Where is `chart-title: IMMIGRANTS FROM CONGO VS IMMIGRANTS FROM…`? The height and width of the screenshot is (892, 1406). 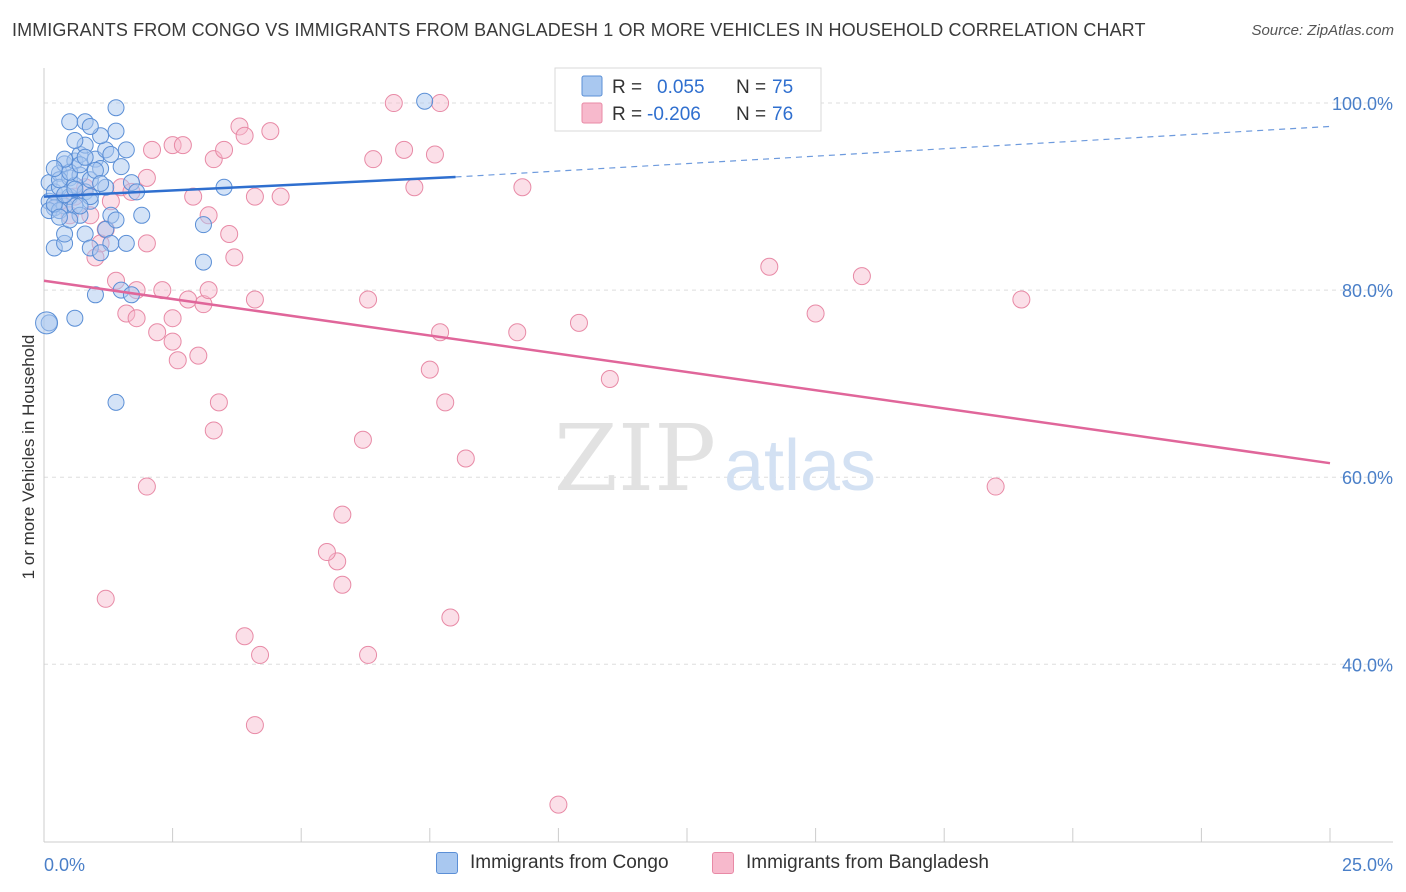 chart-title: IMMIGRANTS FROM CONGO VS IMMIGRANTS FROM… is located at coordinates (579, 30).